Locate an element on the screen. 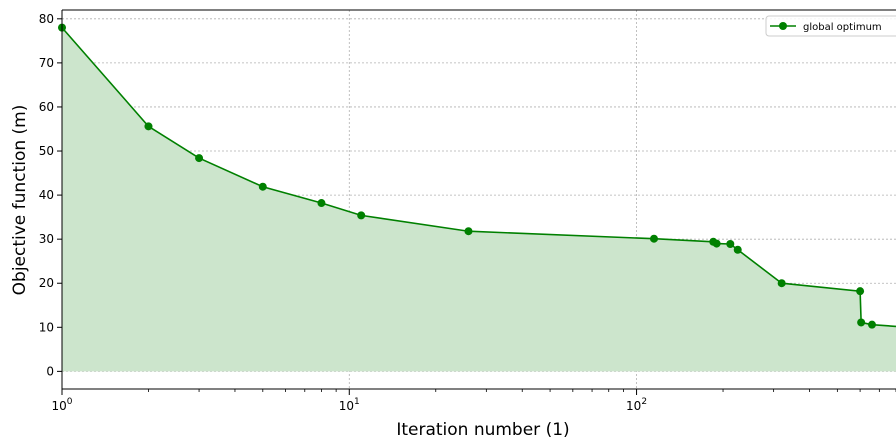 This screenshot has height=444, width=896. legend: global optimum is located at coordinates (830, 26).